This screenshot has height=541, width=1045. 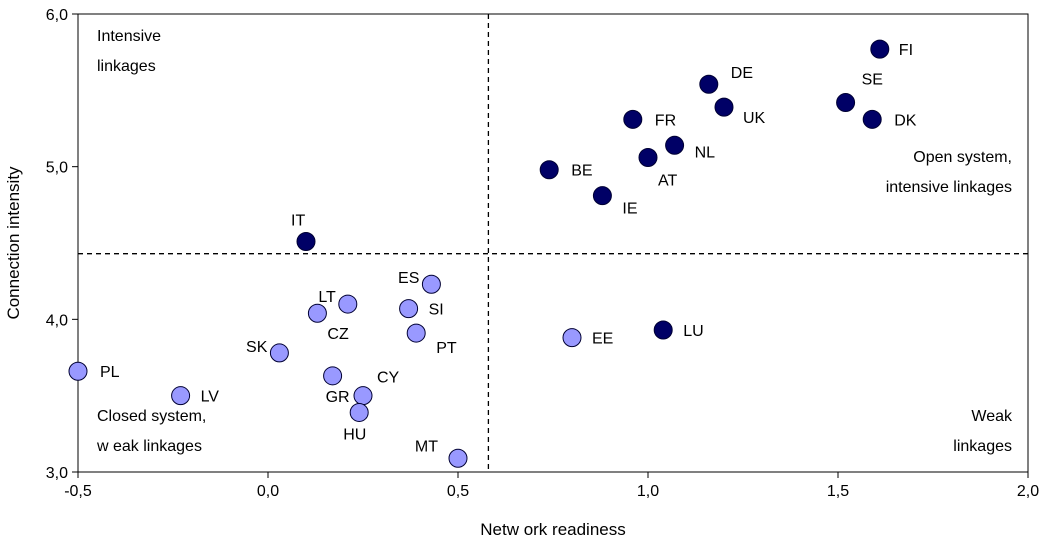 What do you see at coordinates (667, 181) in the screenshot?
I see `point-label-at: AT` at bounding box center [667, 181].